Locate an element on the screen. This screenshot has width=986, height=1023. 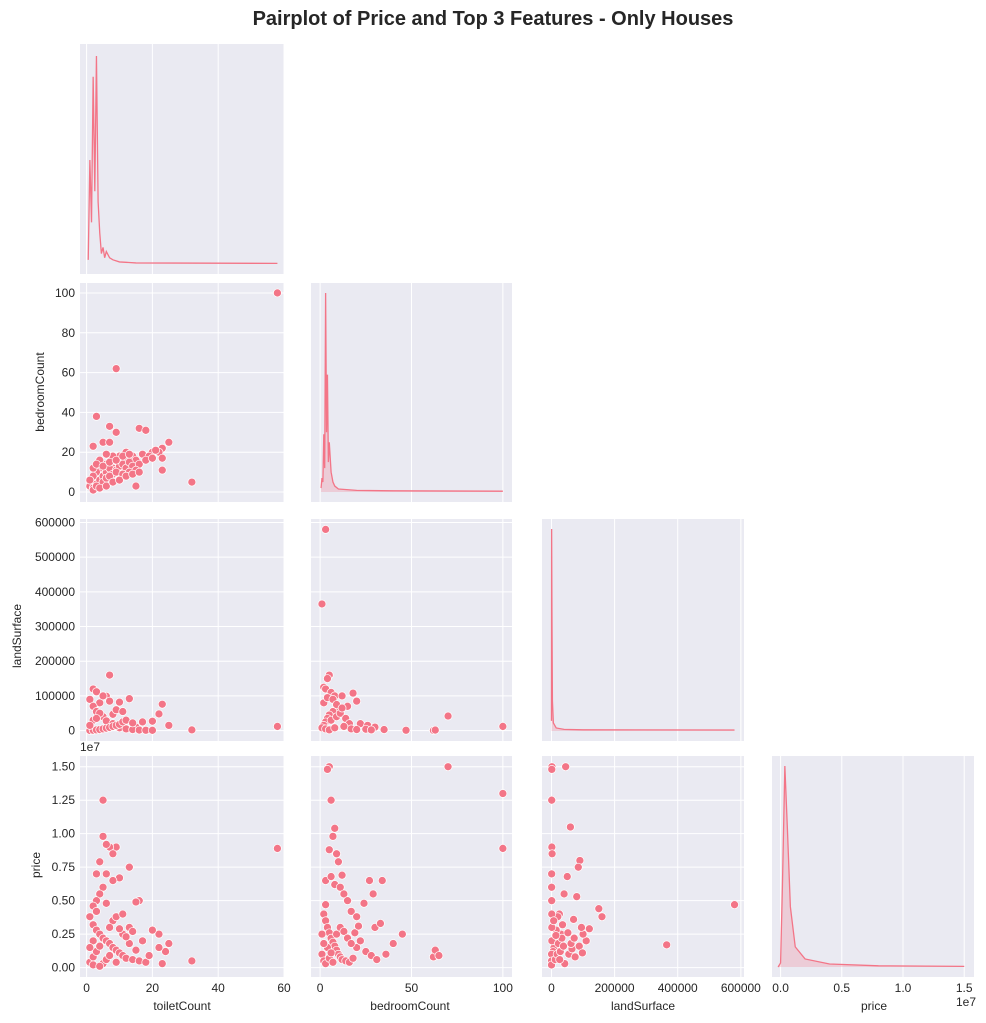
x-axis-label-bedroomcount: bedroomCount is located at coordinates (410, 1006).